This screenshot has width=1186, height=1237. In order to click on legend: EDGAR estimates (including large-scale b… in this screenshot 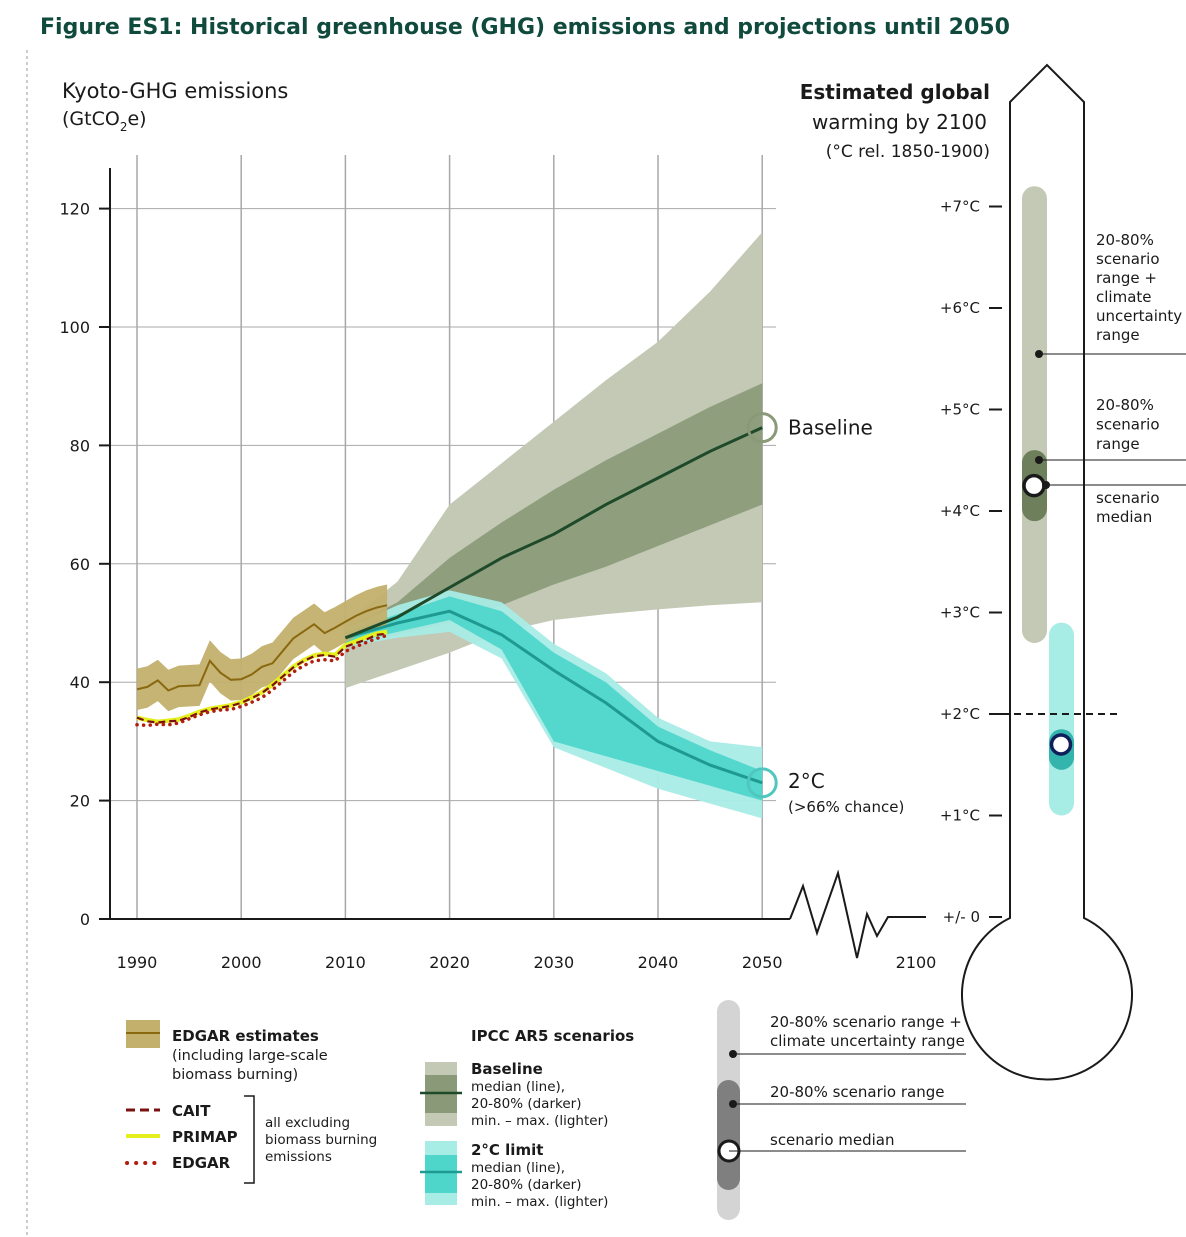, I will do `click(545, 1110)`.